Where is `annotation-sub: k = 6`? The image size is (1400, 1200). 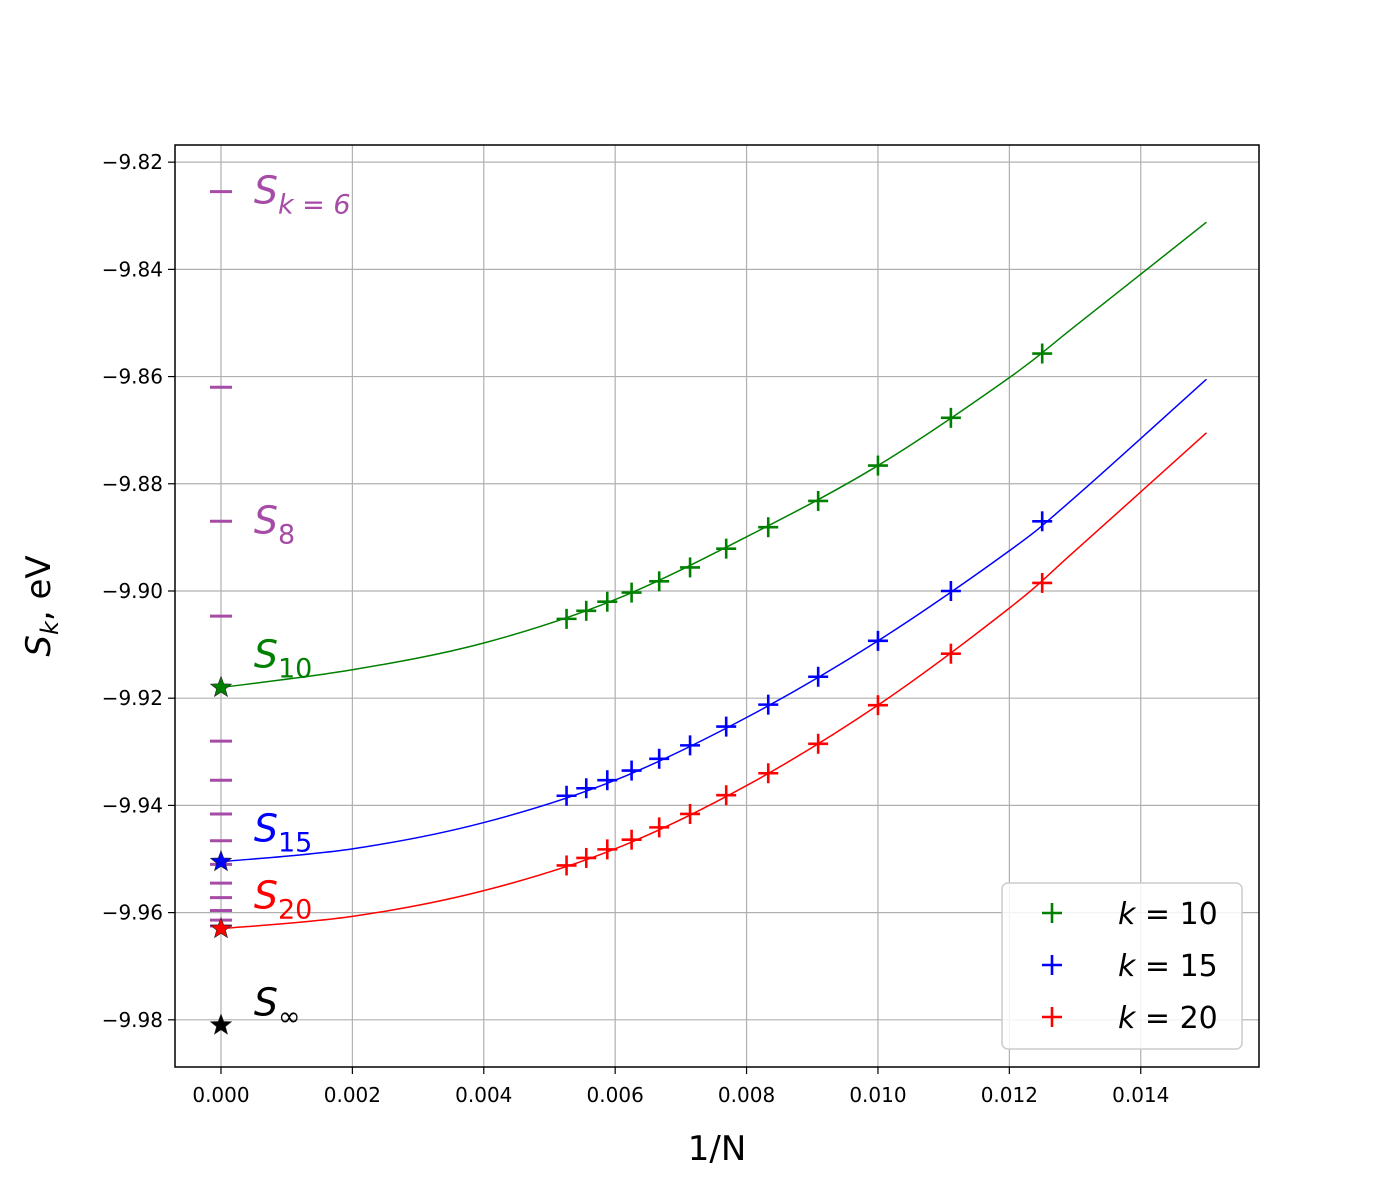
annotation-sub: k = 6 is located at coordinates (314, 205).